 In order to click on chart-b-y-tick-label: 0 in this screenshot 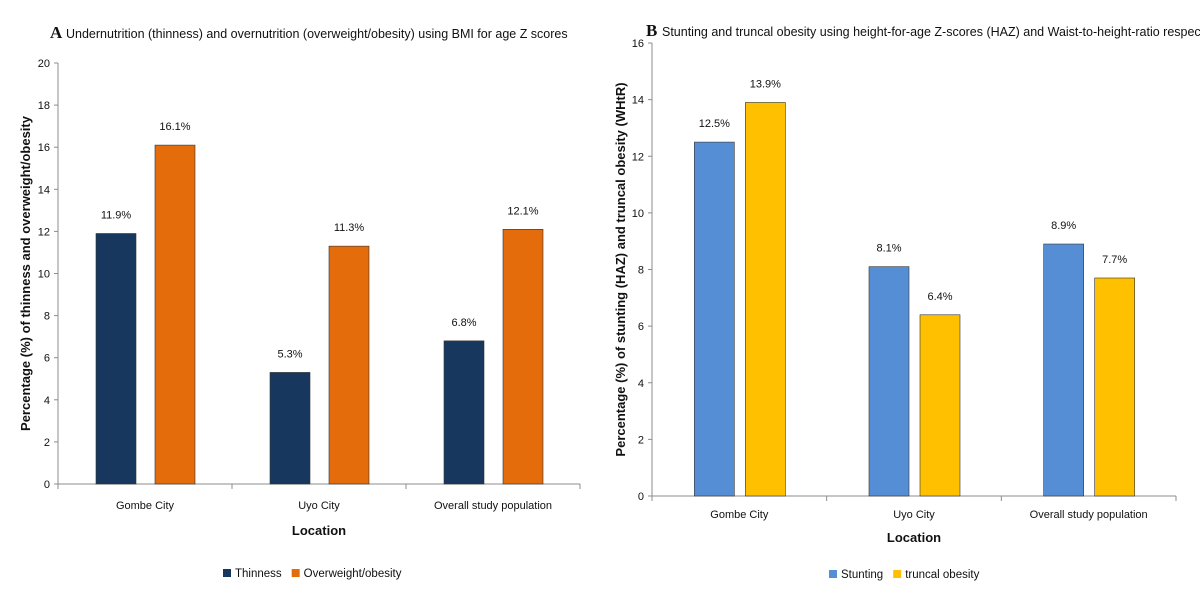, I will do `click(641, 497)`.